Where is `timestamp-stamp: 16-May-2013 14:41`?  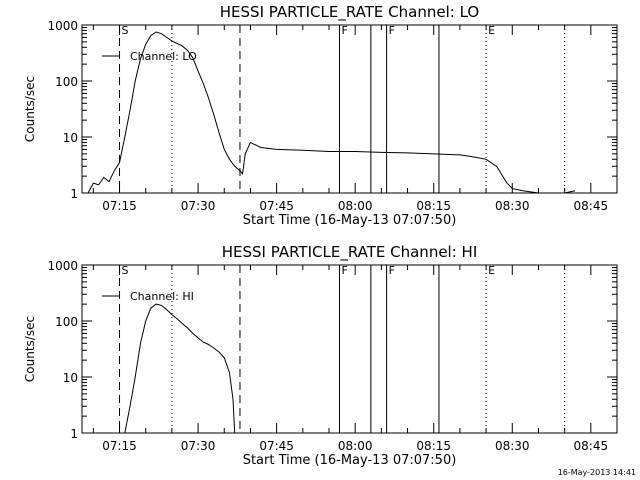
timestamp-stamp: 16-May-2013 14:41 is located at coordinates (597, 472).